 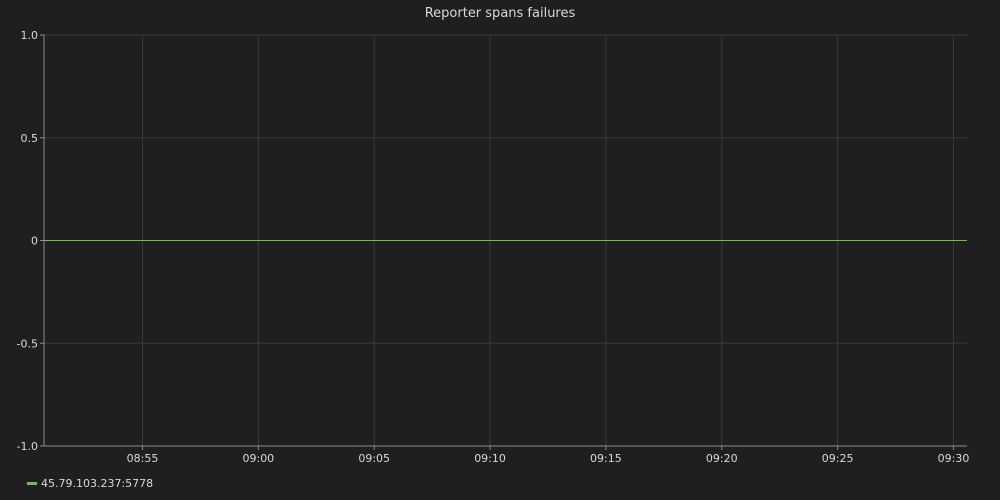 I want to click on x-tick-label: 09:20, so click(x=722, y=458).